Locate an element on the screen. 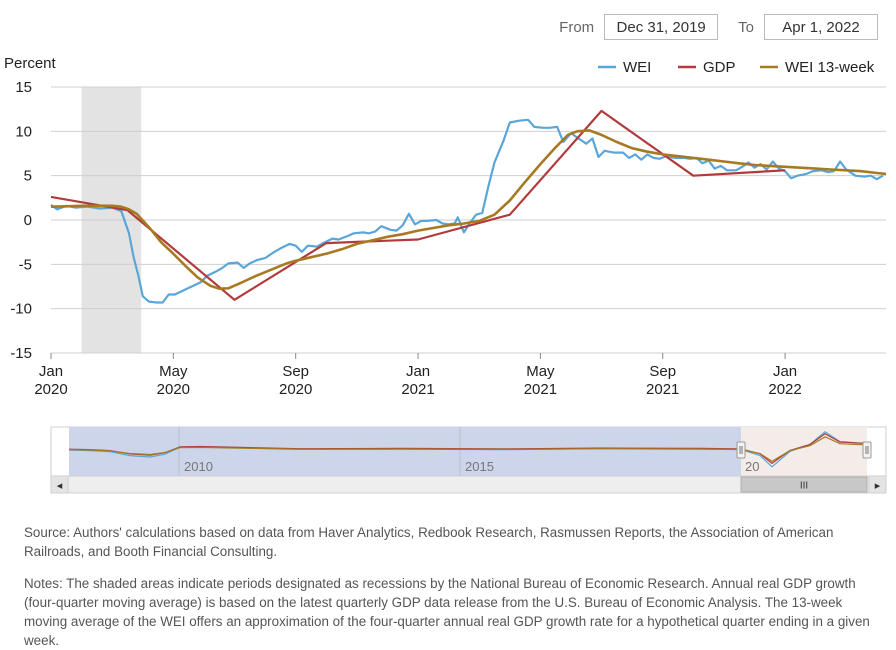  navigator-series-wei-13-week is located at coordinates (467, 449).